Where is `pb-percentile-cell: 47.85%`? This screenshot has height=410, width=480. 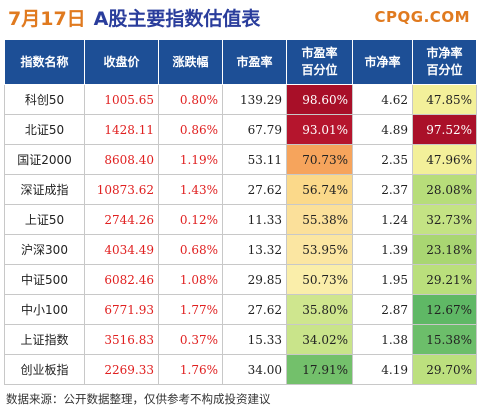 pb-percentile-cell: 47.85% is located at coordinates (444, 99).